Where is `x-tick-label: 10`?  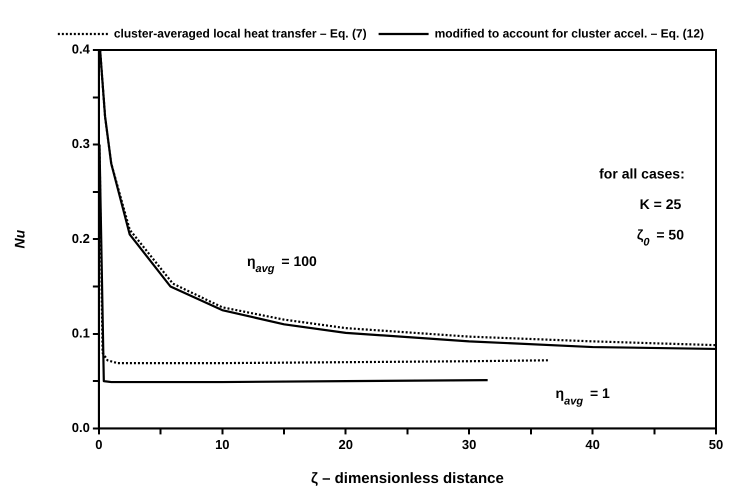
x-tick-label: 10 is located at coordinates (222, 444).